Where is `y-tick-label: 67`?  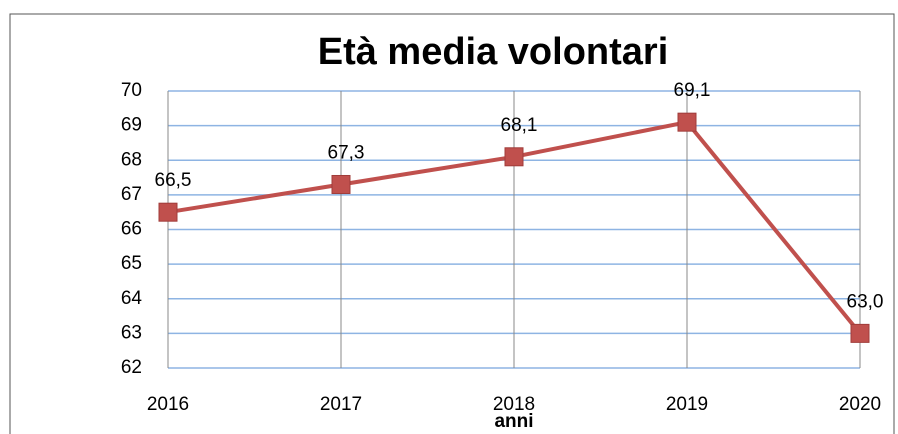
y-tick-label: 67 is located at coordinates (131, 194).